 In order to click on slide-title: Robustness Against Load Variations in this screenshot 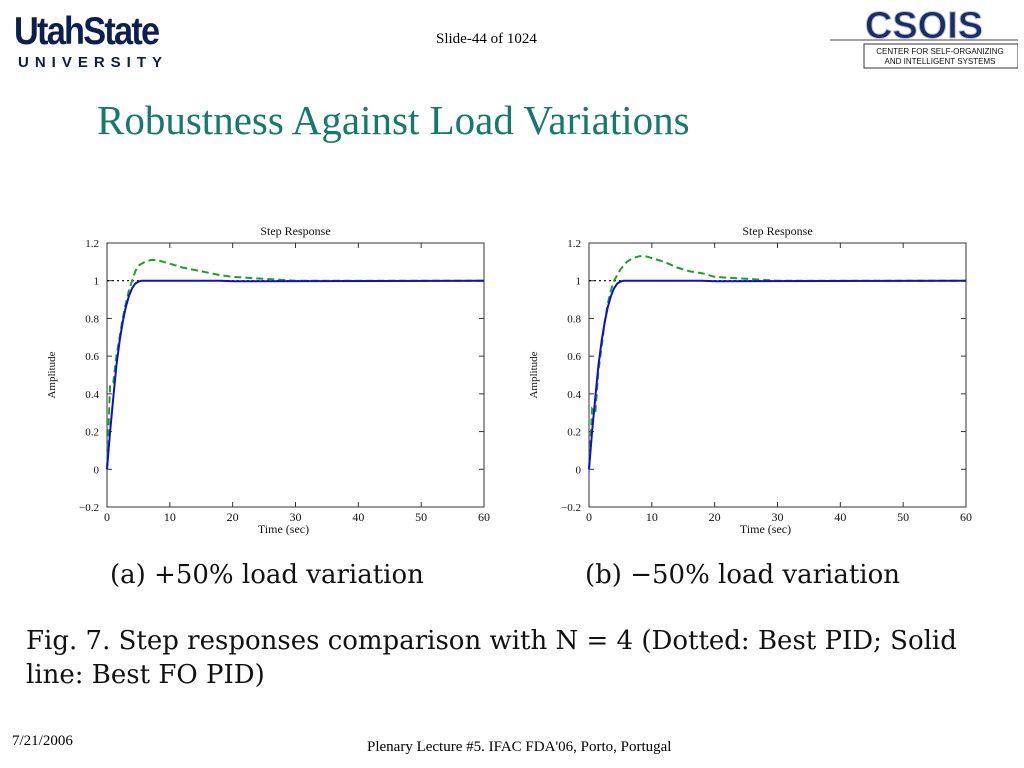, I will do `click(393, 120)`.